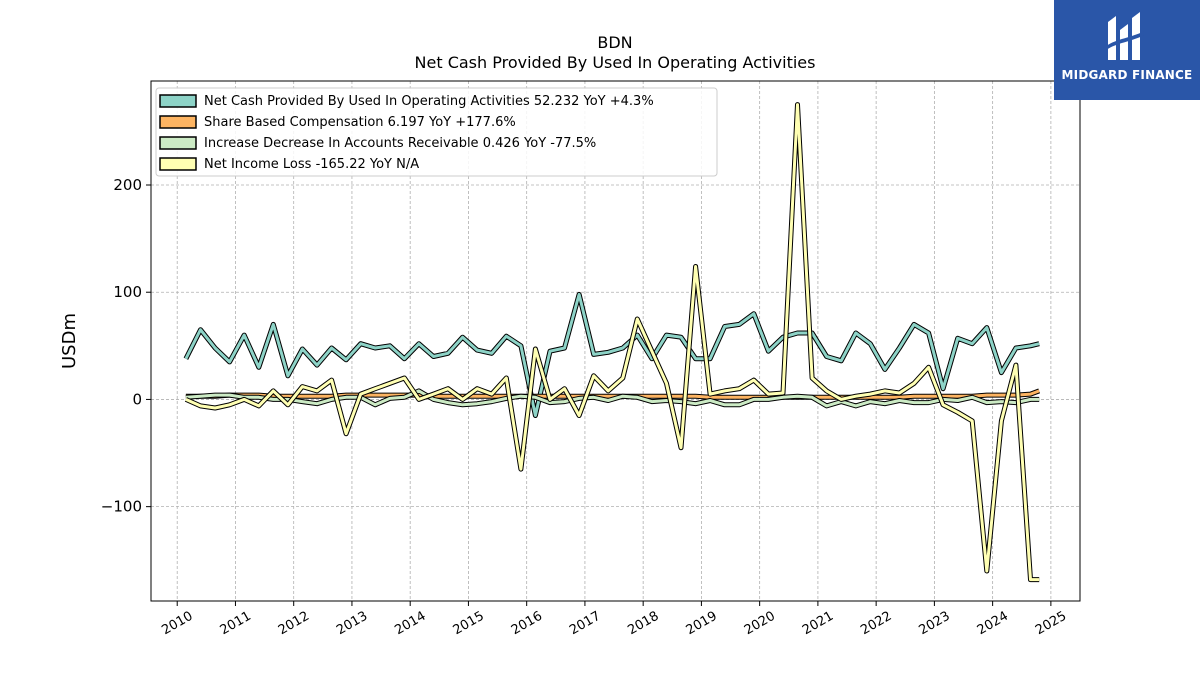 This screenshot has height=675, width=1200. What do you see at coordinates (294, 624) in the screenshot?
I see `x-tick-label: 2012` at bounding box center [294, 624].